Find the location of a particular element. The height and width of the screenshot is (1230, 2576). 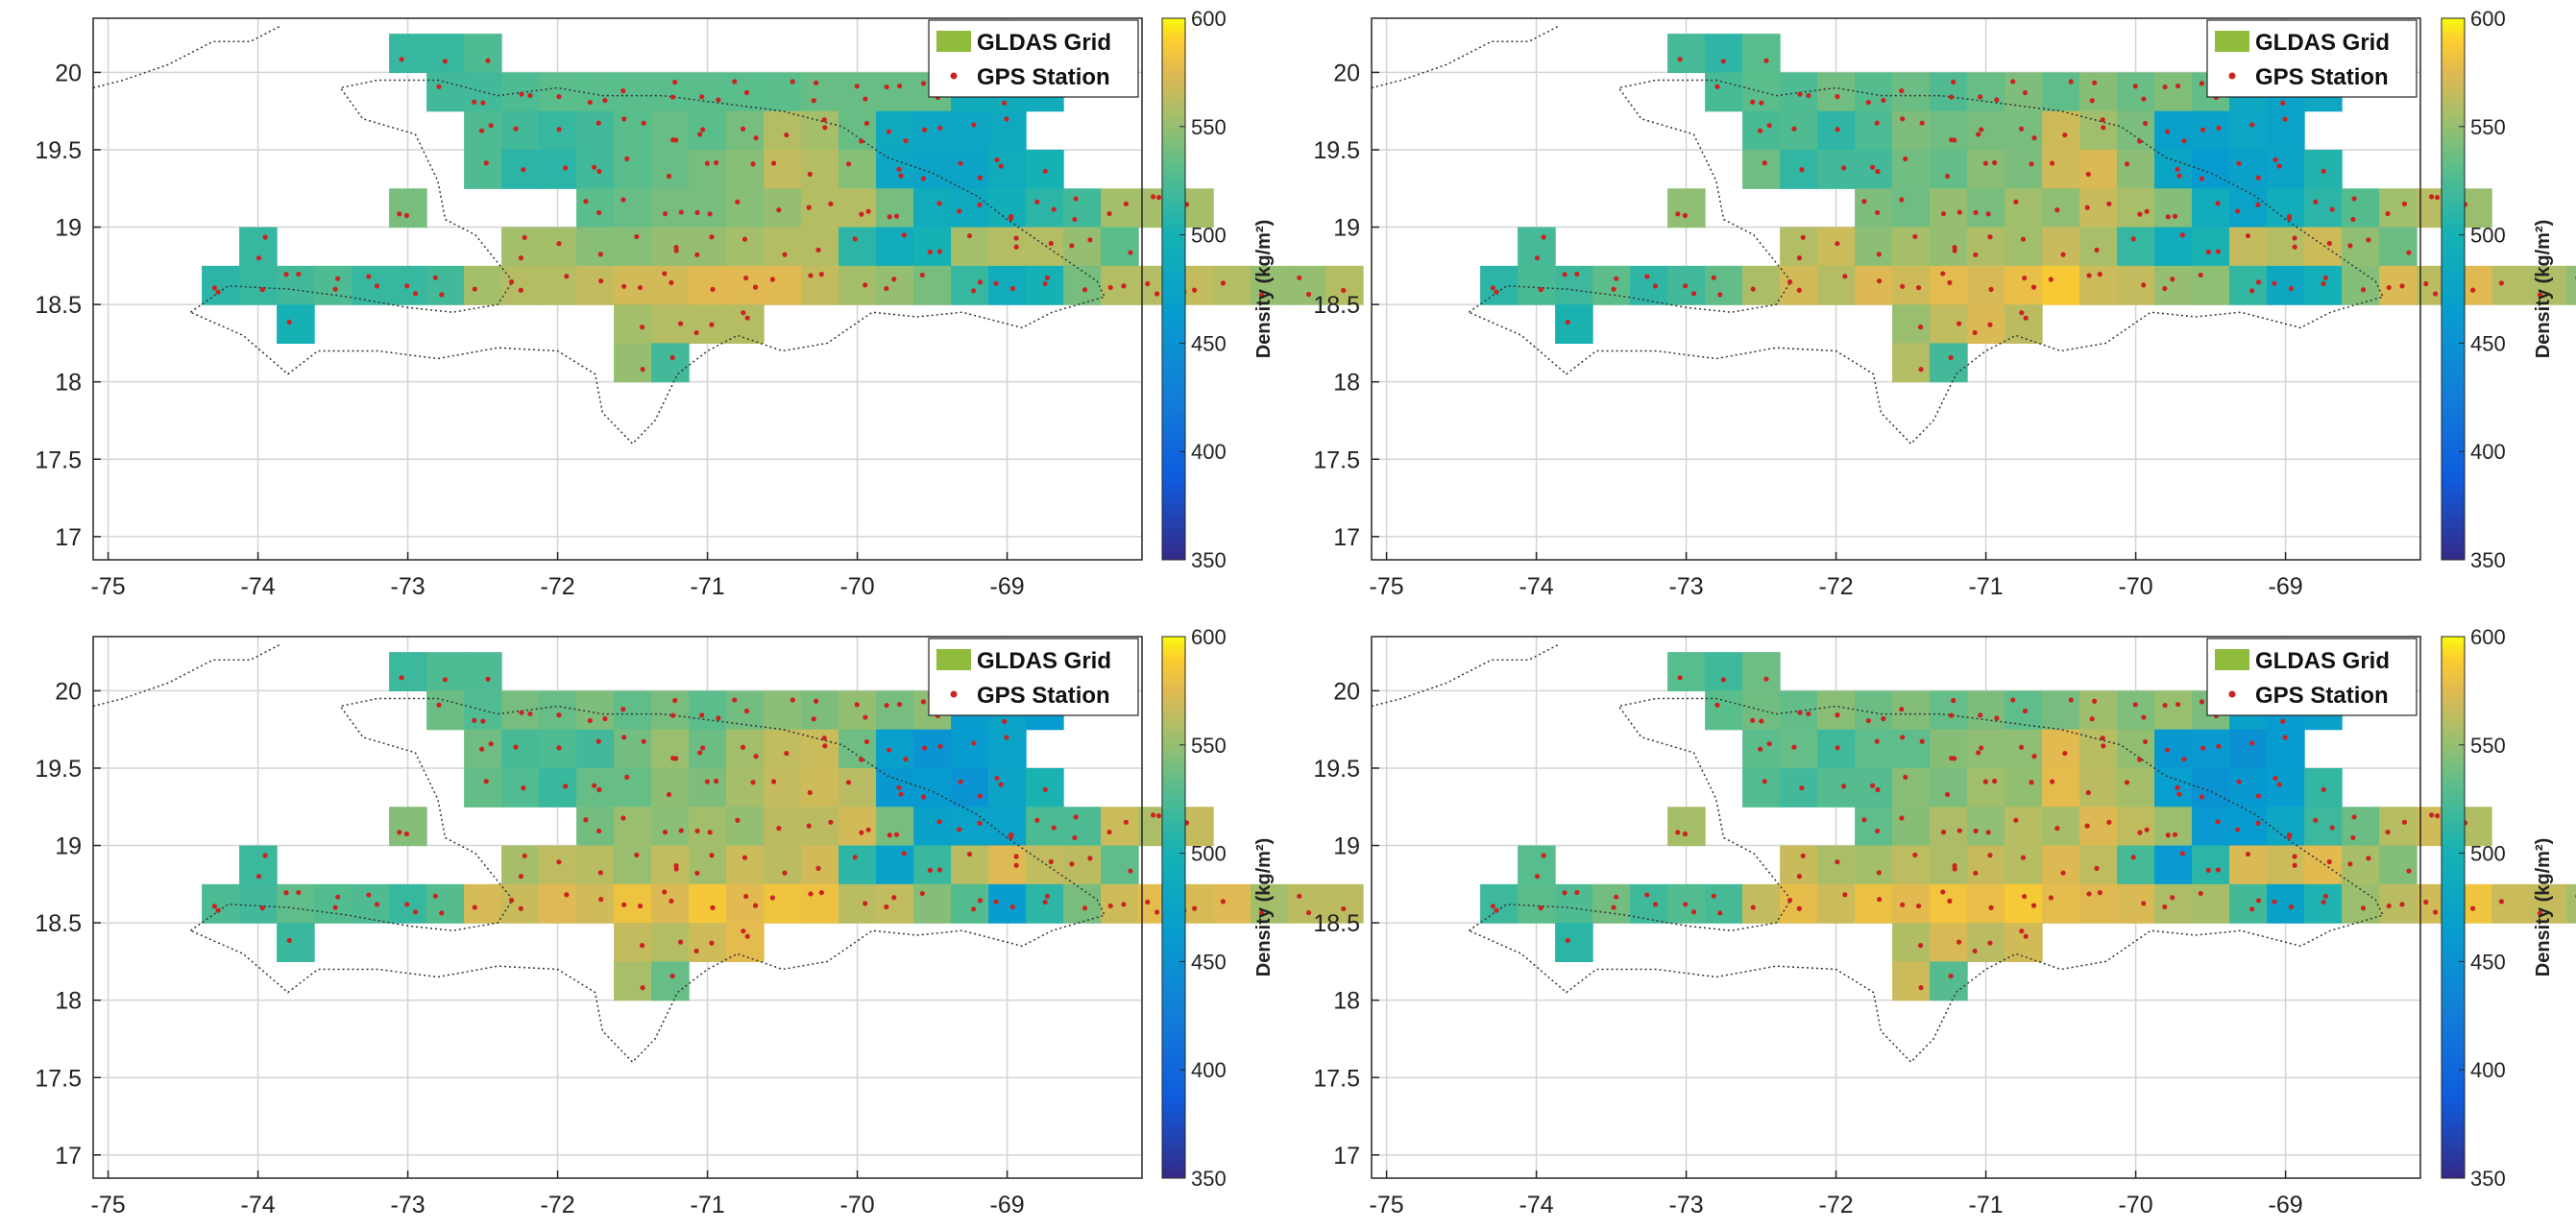

colorbar-tick-label: 600 is located at coordinates (2488, 637).